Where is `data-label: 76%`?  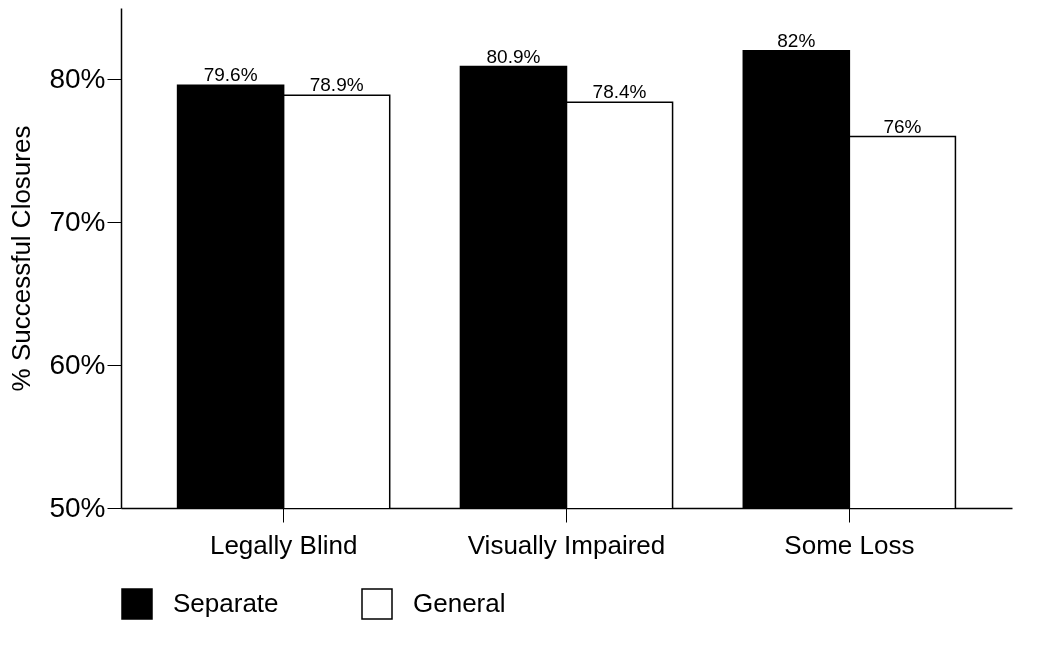 data-label: 76% is located at coordinates (902, 126).